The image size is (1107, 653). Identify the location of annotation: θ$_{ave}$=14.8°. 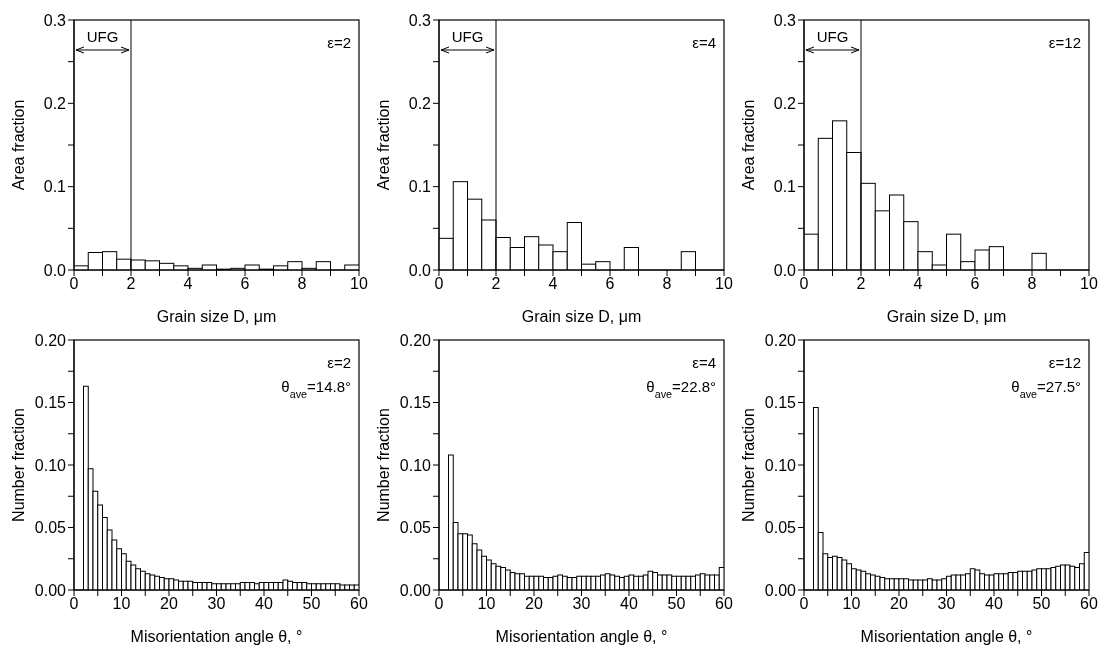
(316, 389).